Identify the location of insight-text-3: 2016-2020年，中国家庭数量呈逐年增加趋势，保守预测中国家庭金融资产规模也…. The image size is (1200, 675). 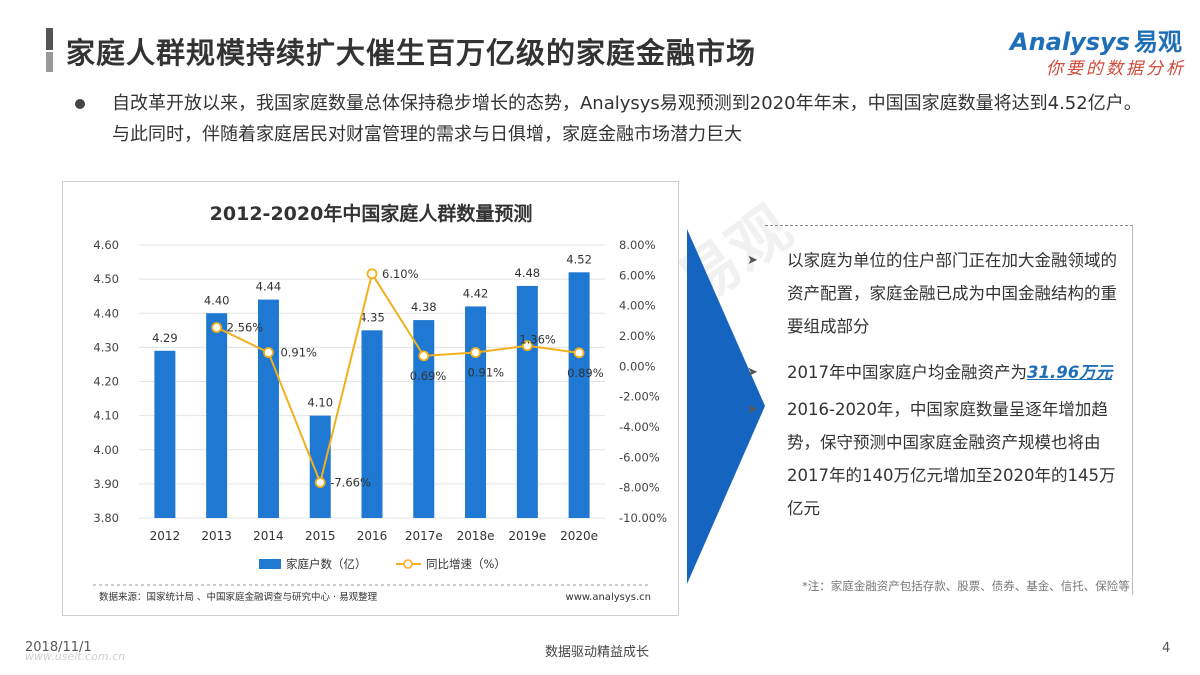
(951, 459).